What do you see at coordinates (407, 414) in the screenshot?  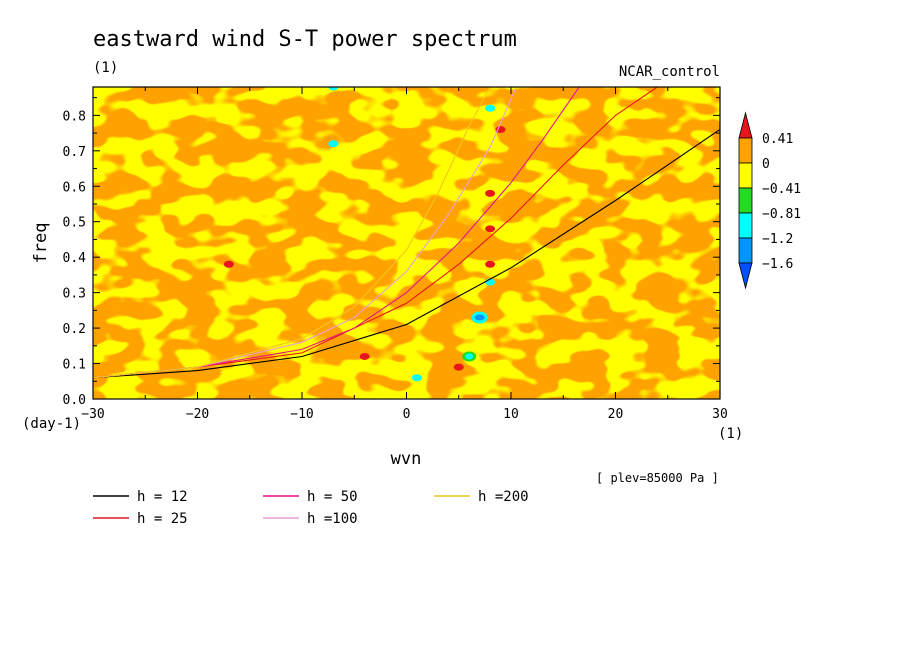 I see `x-tick-label: 0` at bounding box center [407, 414].